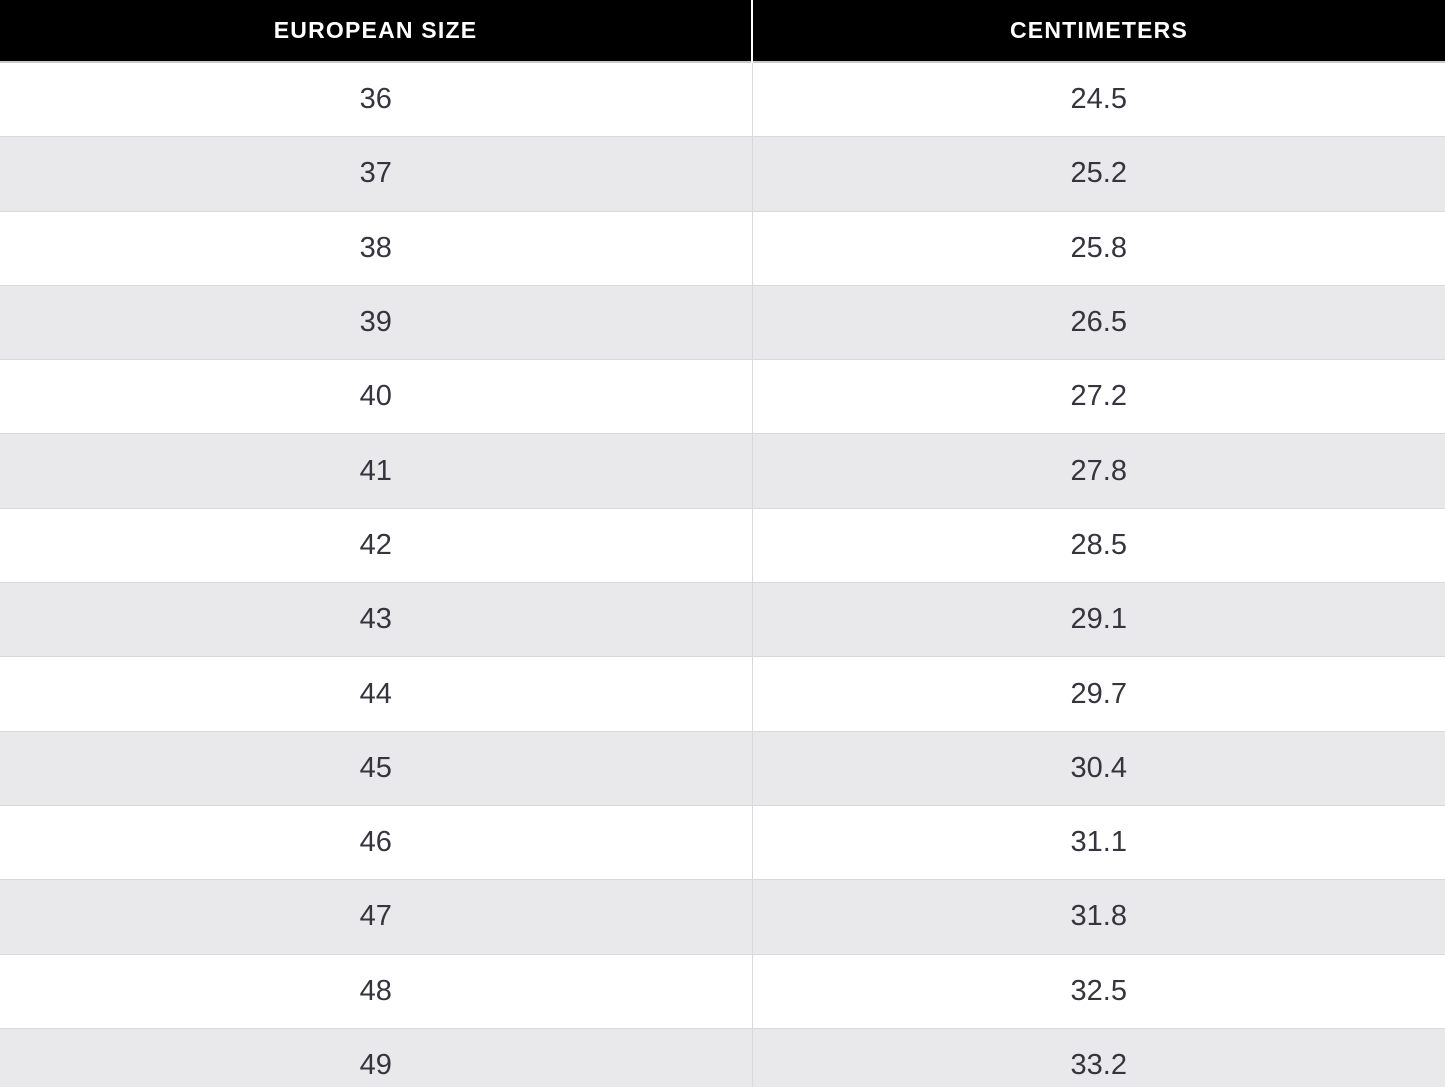 The width and height of the screenshot is (1445, 1087). Describe the element at coordinates (376, 174) in the screenshot. I see `european-size-cell: 37` at that location.